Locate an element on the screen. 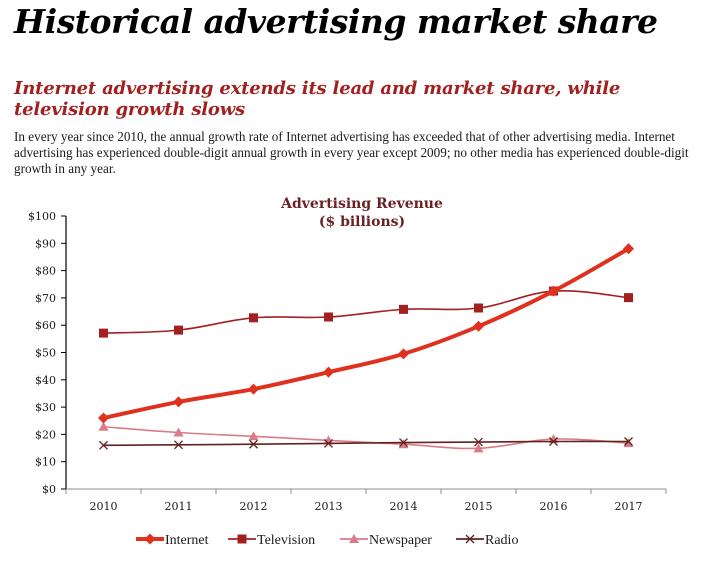  page-title: Historical advertising market share is located at coordinates (336, 21).